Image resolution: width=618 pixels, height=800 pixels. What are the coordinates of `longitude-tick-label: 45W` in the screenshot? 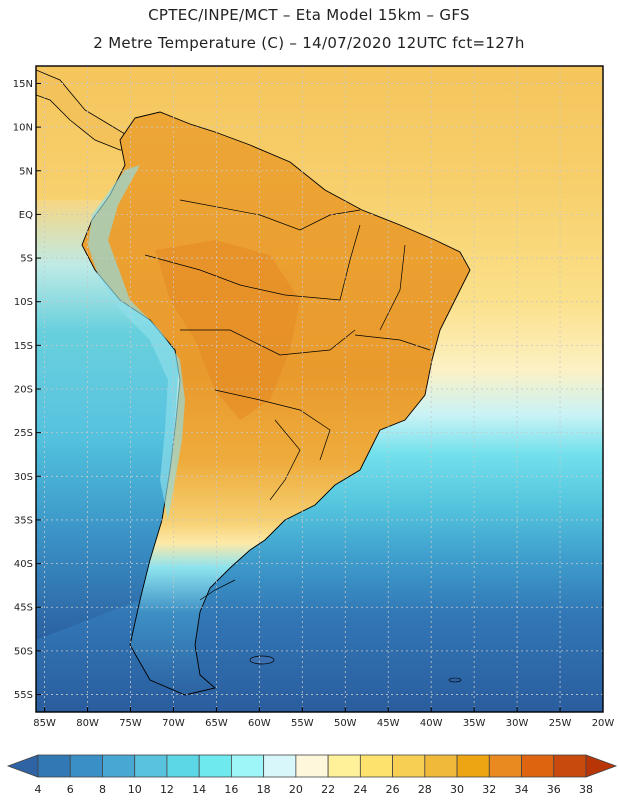 It's located at (388, 723).